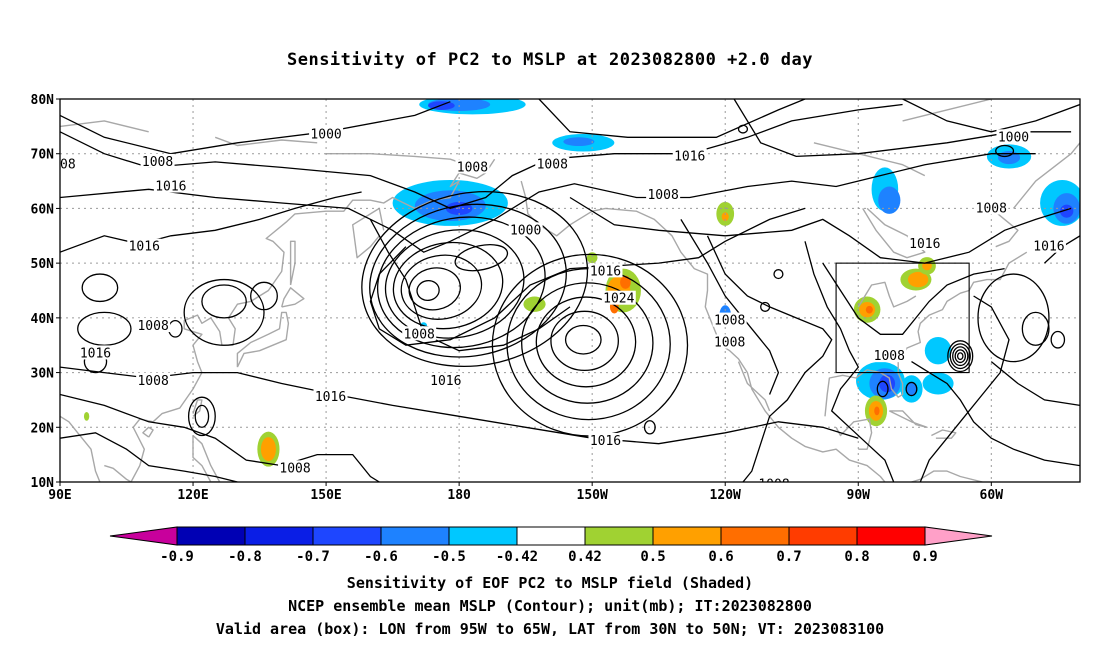  Describe the element at coordinates (43, 155) in the screenshot. I see `lat-label: 70N` at that location.